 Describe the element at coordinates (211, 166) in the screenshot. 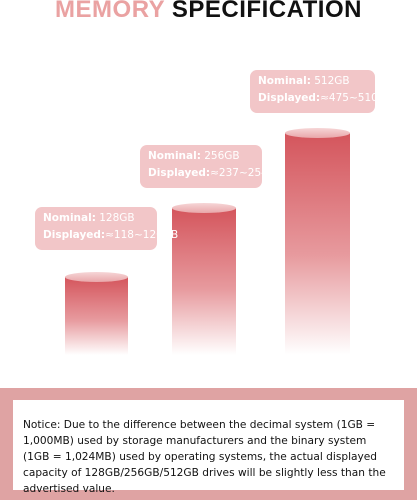

I see `label-box: Nominal: 256GB Displayed:≈237~254GB` at that location.